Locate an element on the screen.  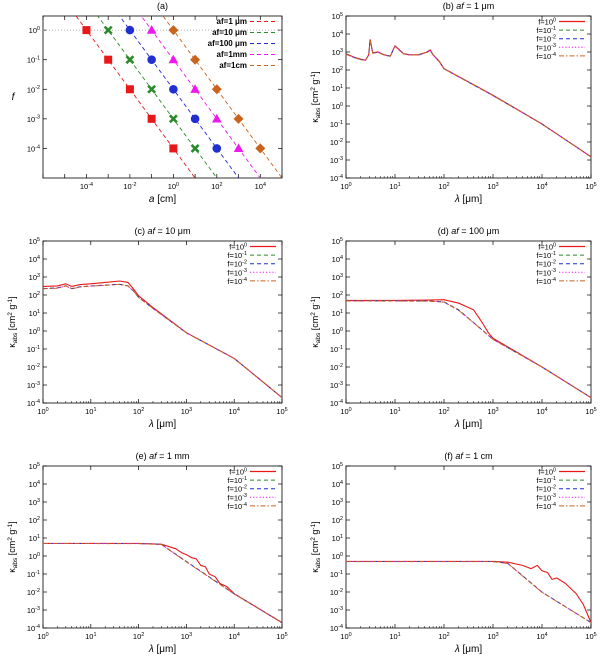
data-point-af=1mm is located at coordinates (173, 59).